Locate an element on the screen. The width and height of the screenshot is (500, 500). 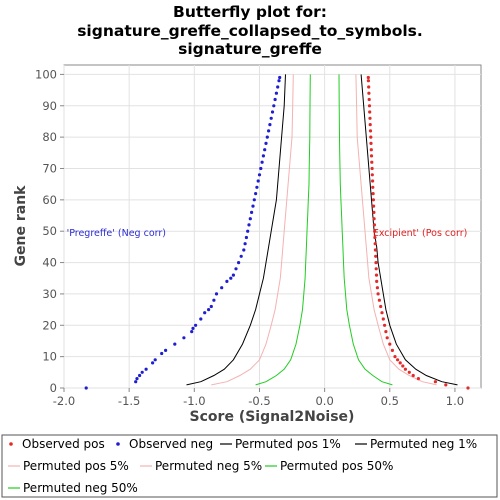
legend-item-label: Permuted pos 5% is located at coordinates (76, 466).